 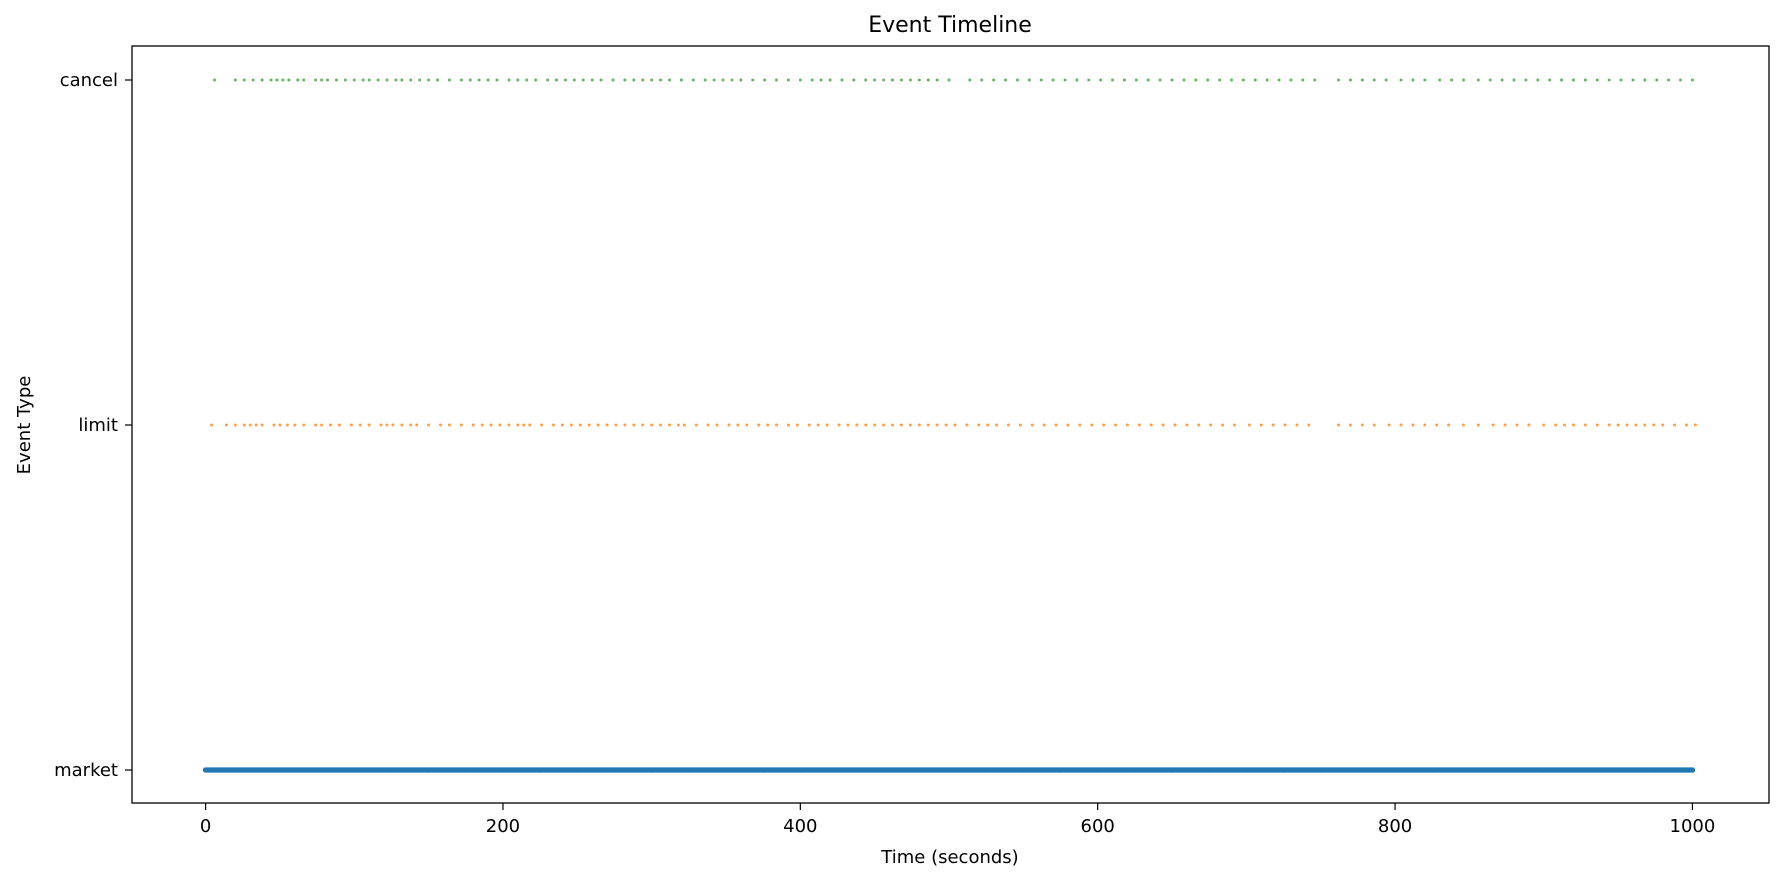 I want to click on x-tick-label: 400, so click(x=800, y=826).